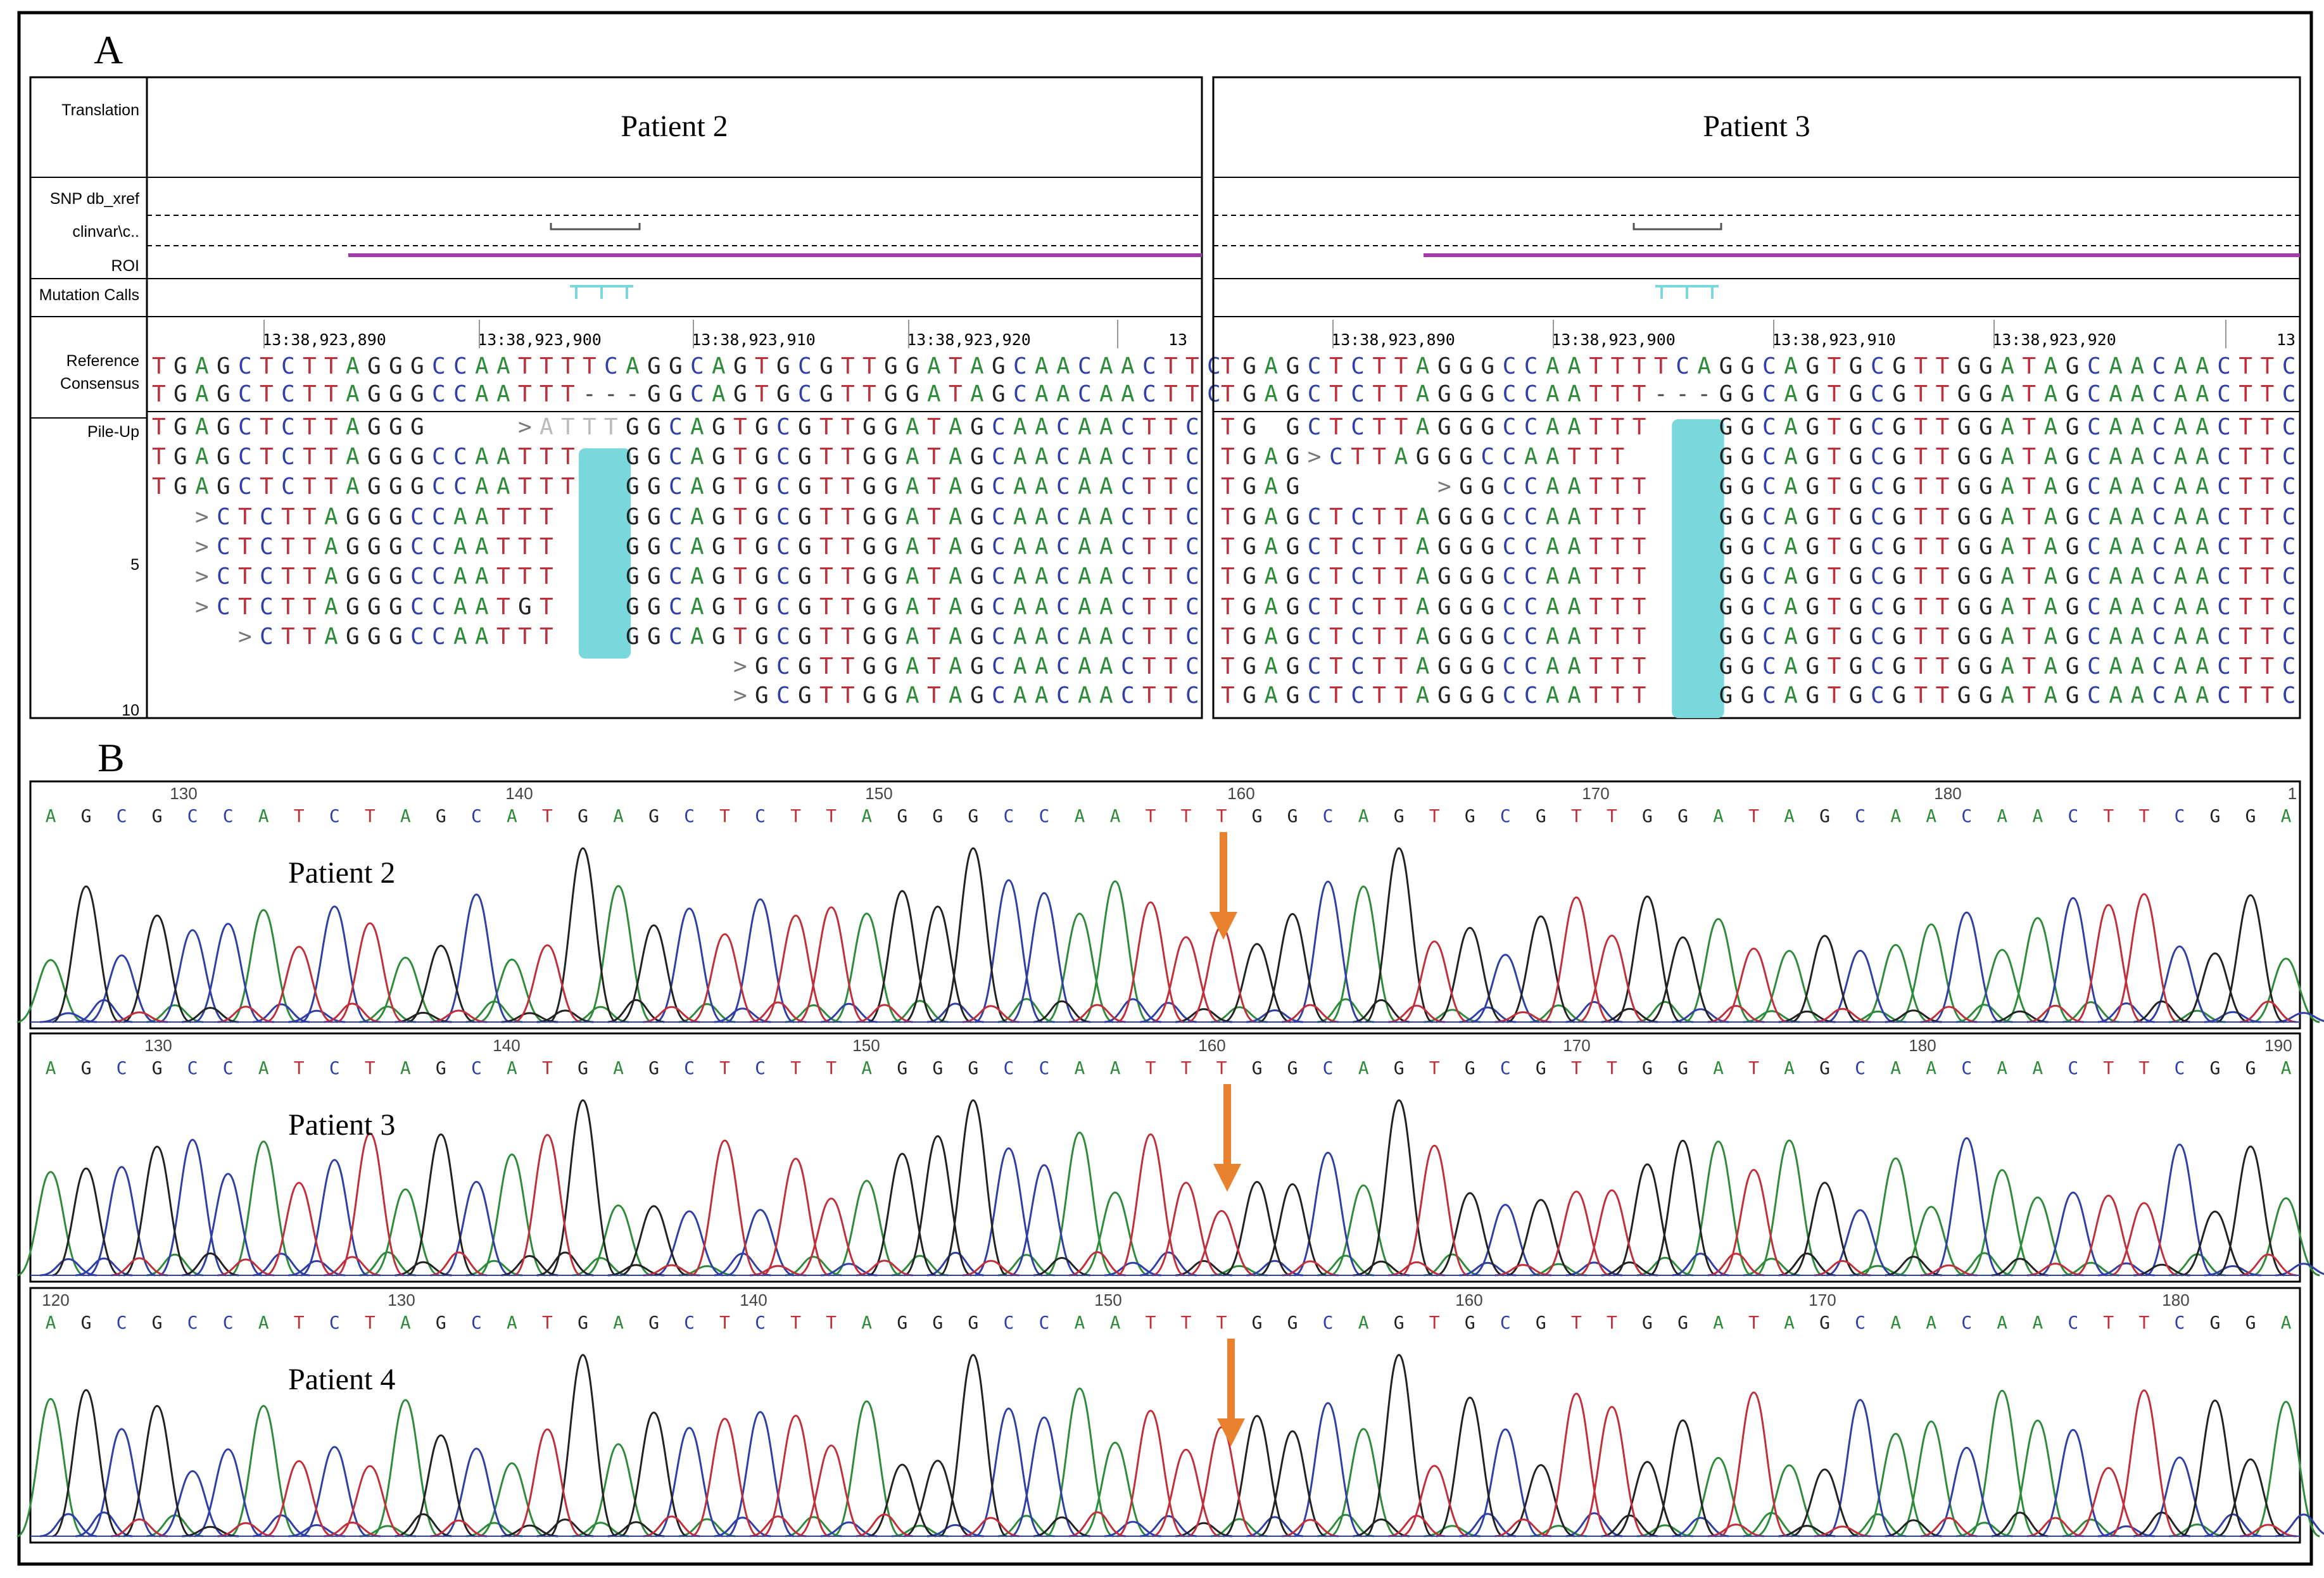 This screenshot has width=2324, height=1578. I want to click on base-position-label: 1, so click(2292, 794).